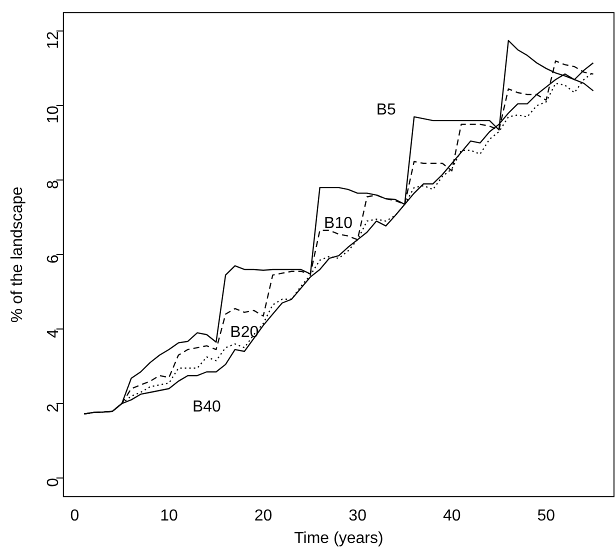 The height and width of the screenshot is (550, 615). What do you see at coordinates (244, 333) in the screenshot?
I see `series-label: B20` at bounding box center [244, 333].